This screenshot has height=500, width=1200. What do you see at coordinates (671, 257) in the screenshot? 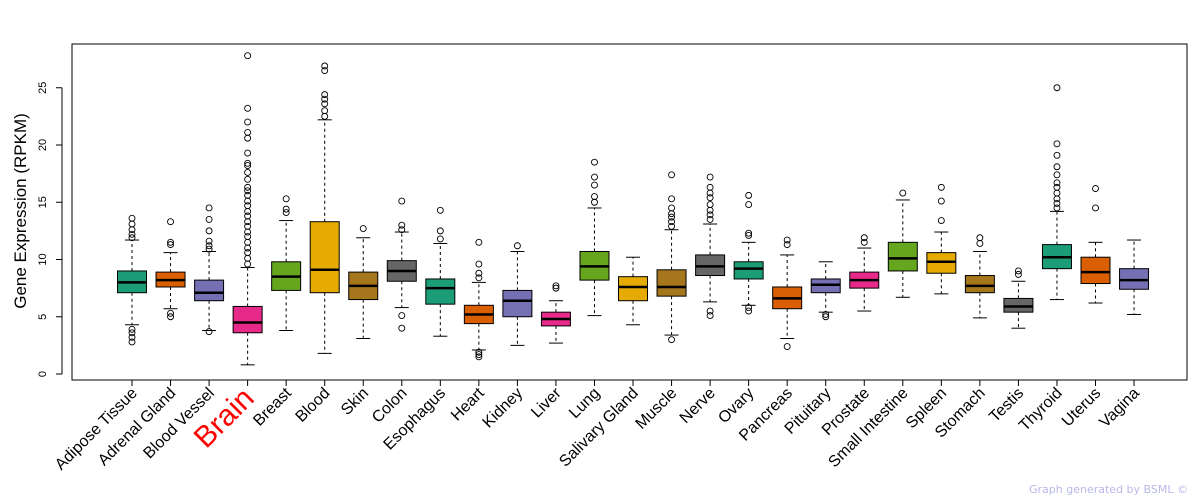
I see `box-muscle` at bounding box center [671, 257].